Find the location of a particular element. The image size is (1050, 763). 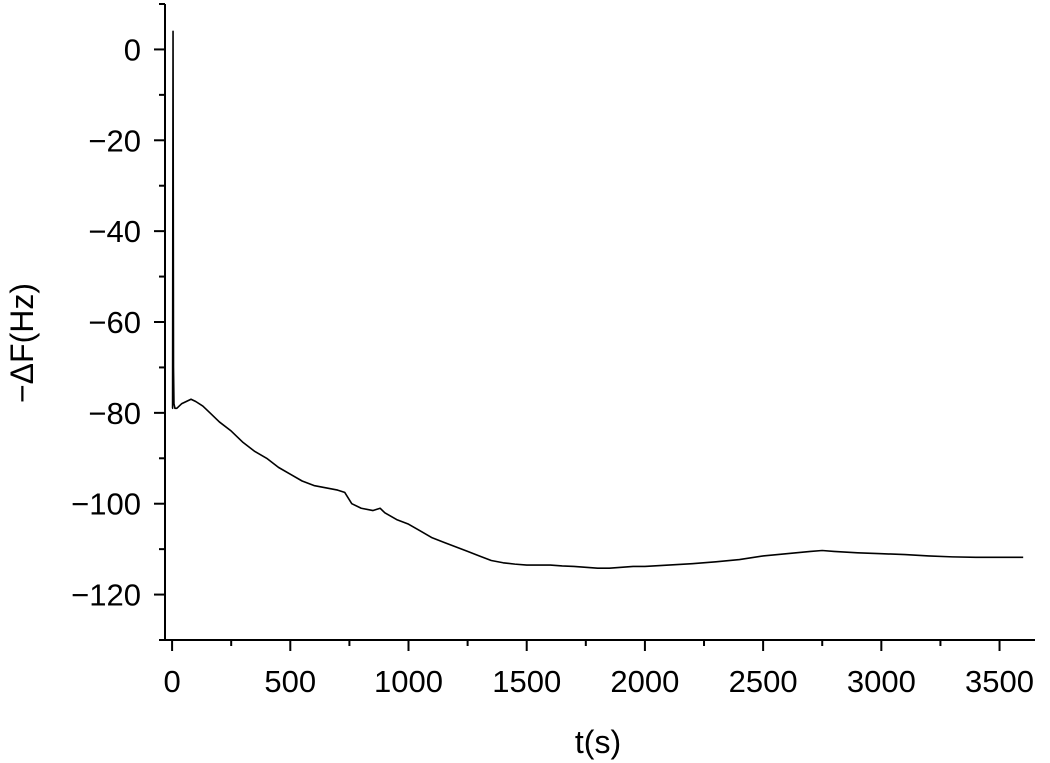

y-tick-label: −80 is located at coordinates (114, 413).